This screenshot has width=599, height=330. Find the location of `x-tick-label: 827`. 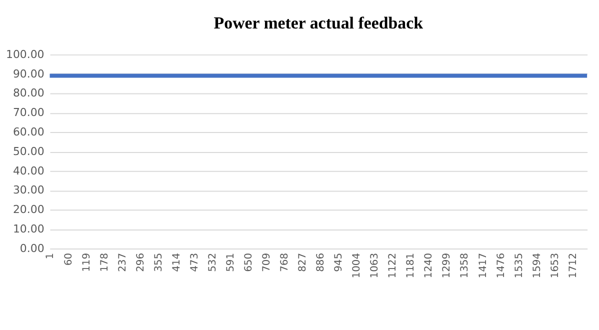

x-tick-label: 827 is located at coordinates (303, 262).